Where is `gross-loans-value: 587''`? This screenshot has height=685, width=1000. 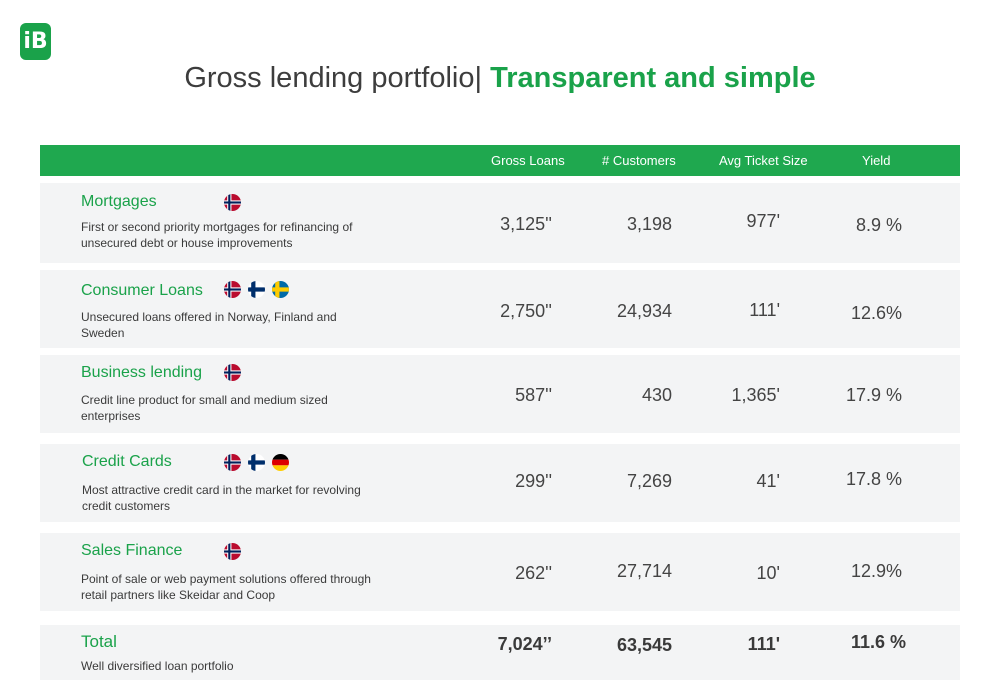 gross-loans-value: 587'' is located at coordinates (533, 395).